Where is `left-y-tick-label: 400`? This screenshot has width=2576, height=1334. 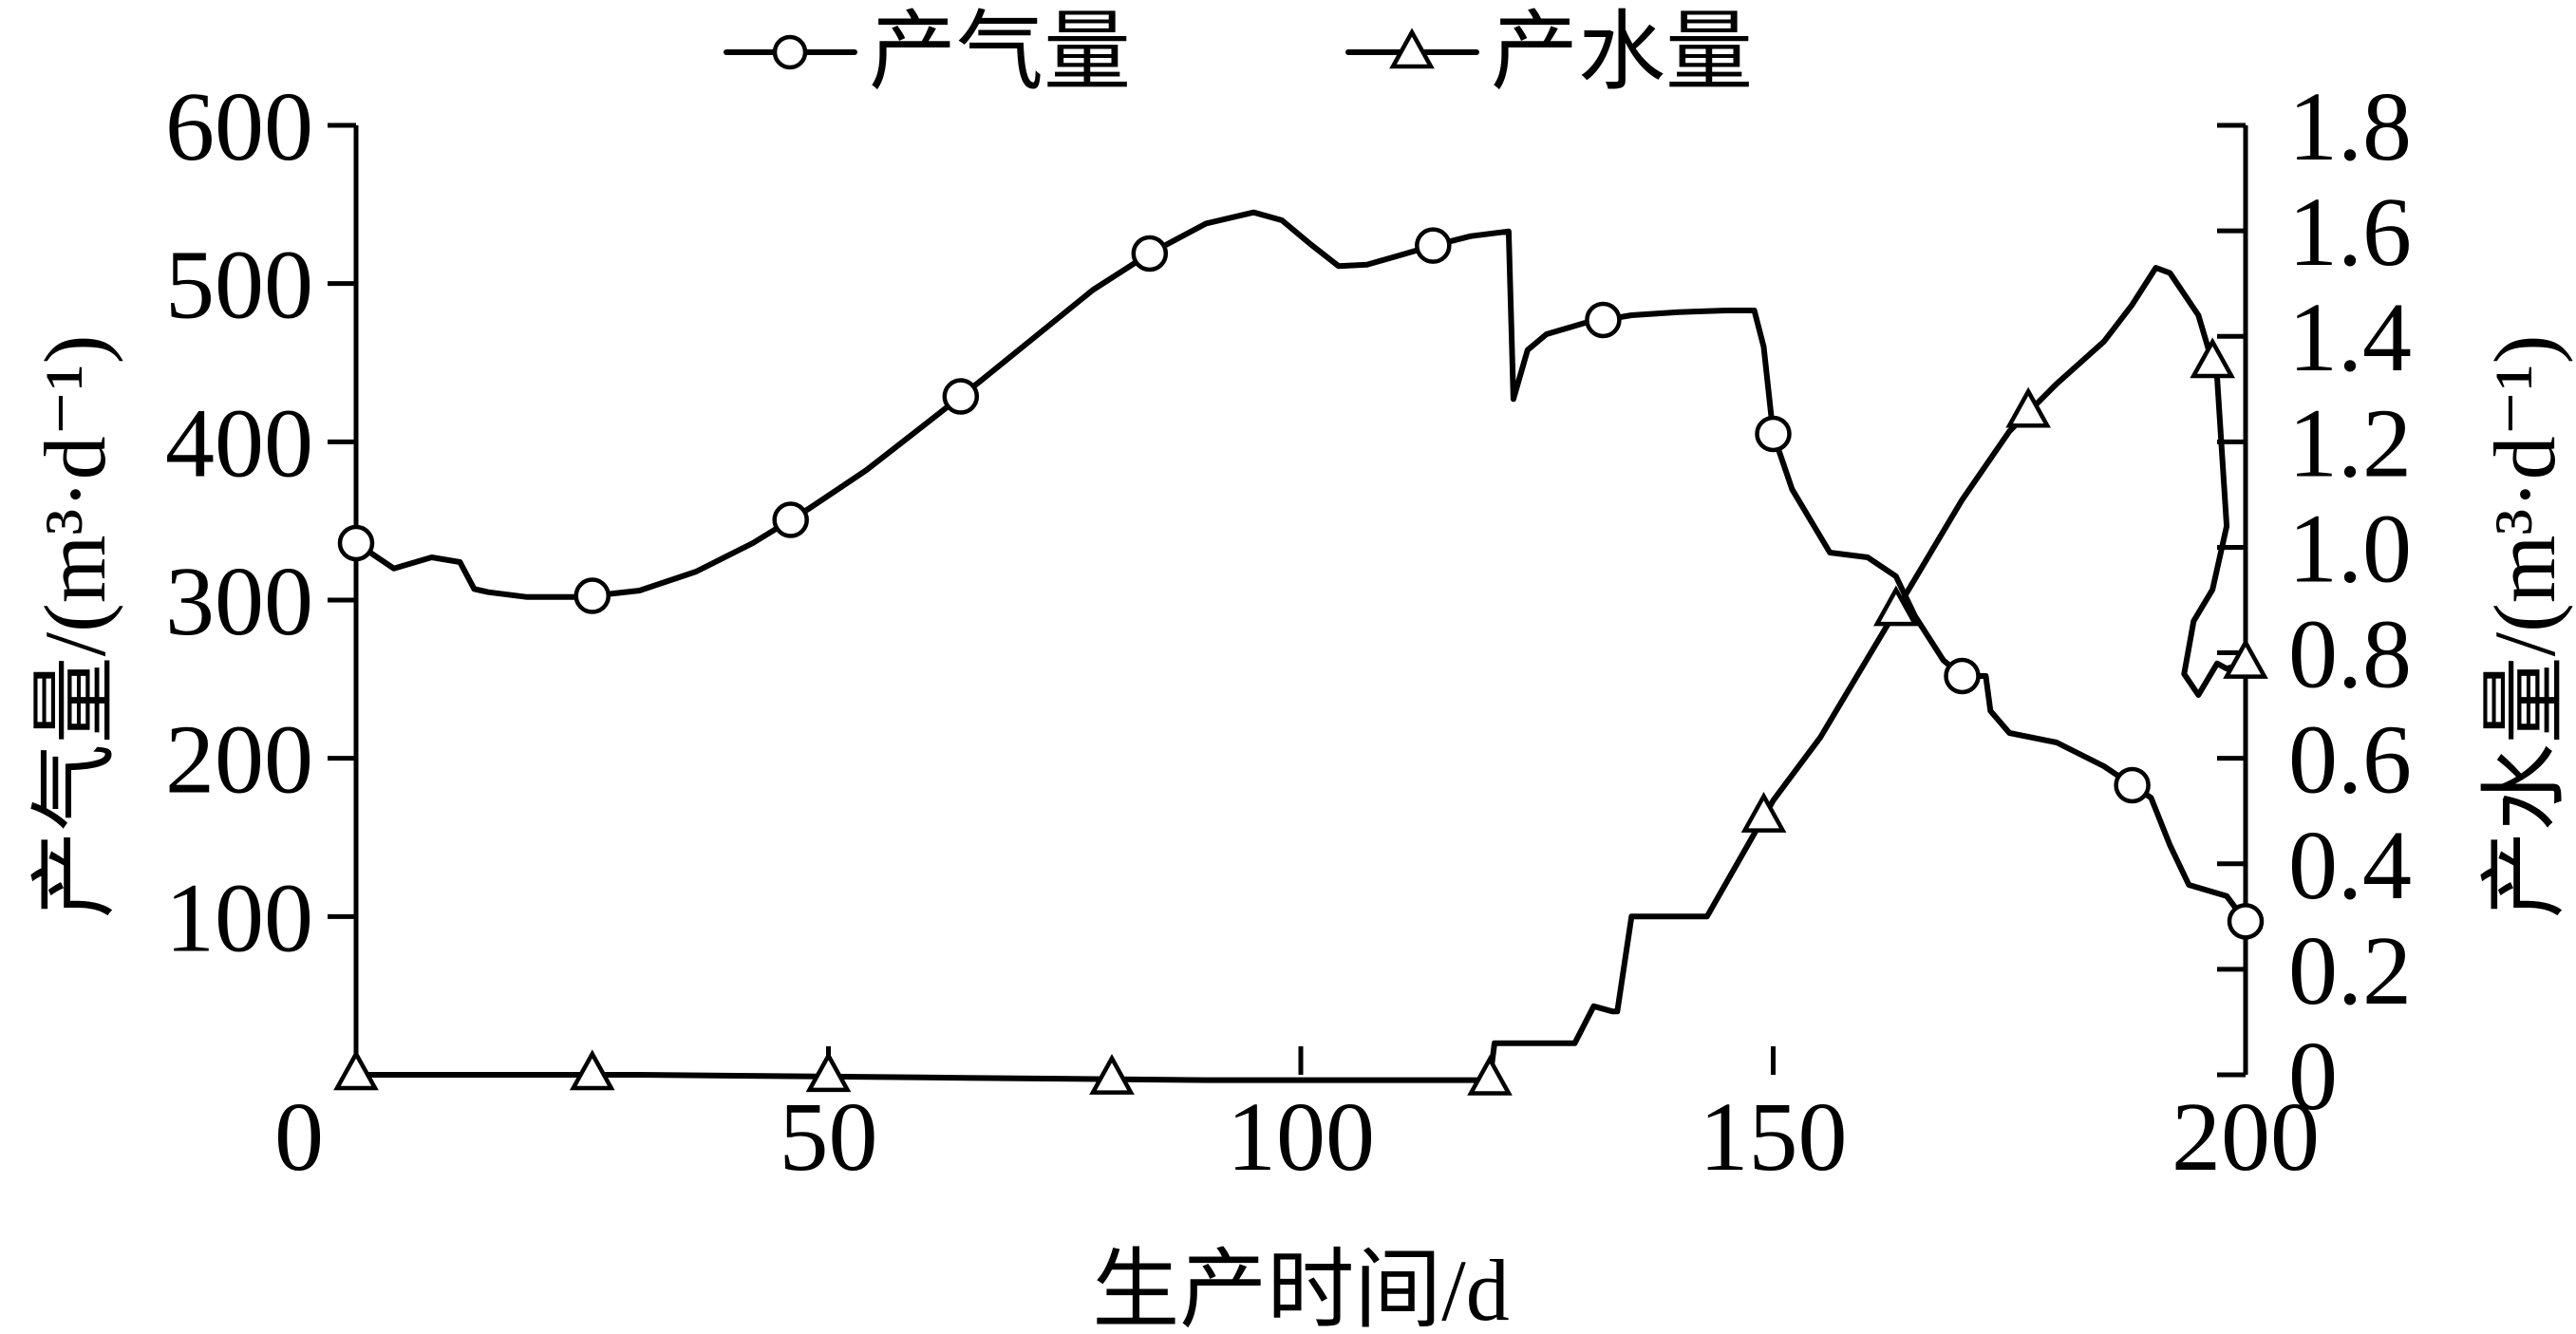 left-y-tick-label: 400 is located at coordinates (239, 443).